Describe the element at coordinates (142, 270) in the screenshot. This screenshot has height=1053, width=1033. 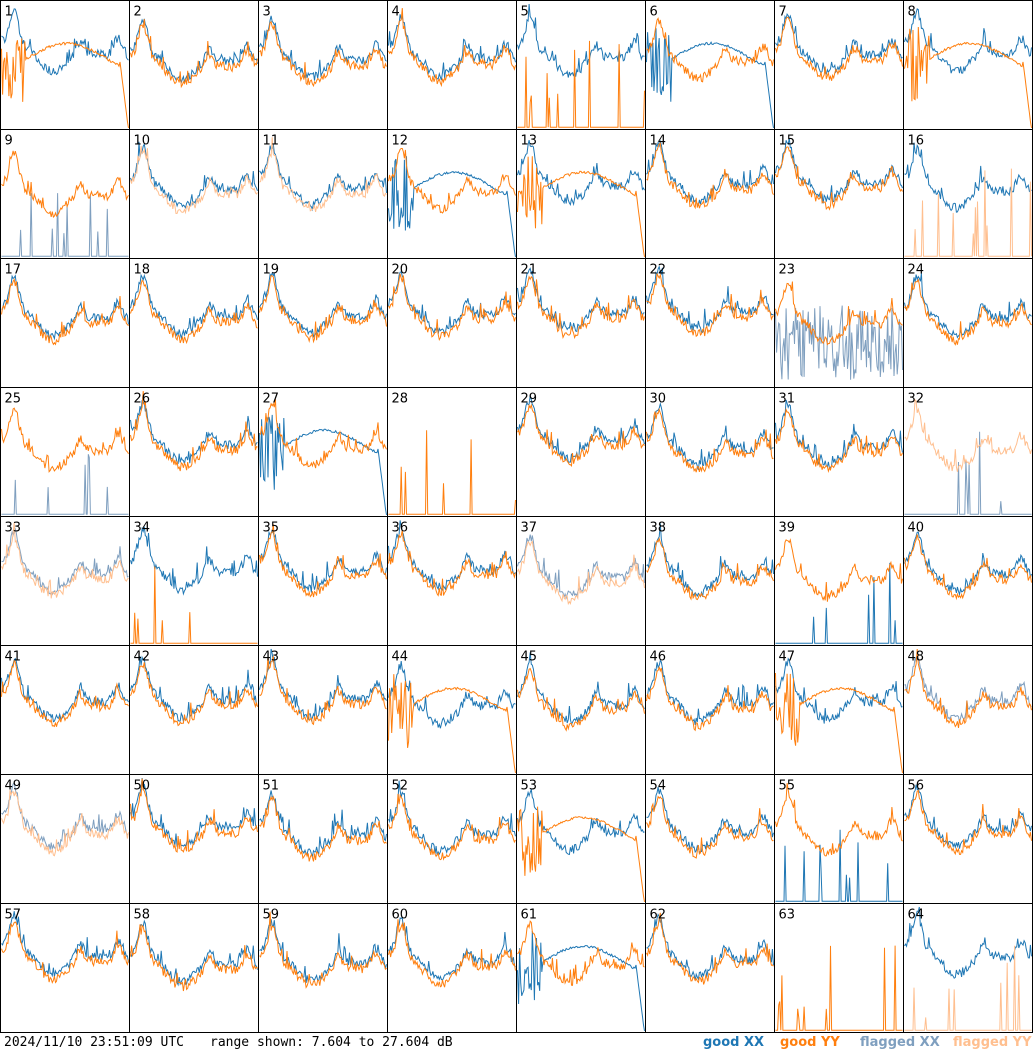
I see `panel-label: 18` at that location.